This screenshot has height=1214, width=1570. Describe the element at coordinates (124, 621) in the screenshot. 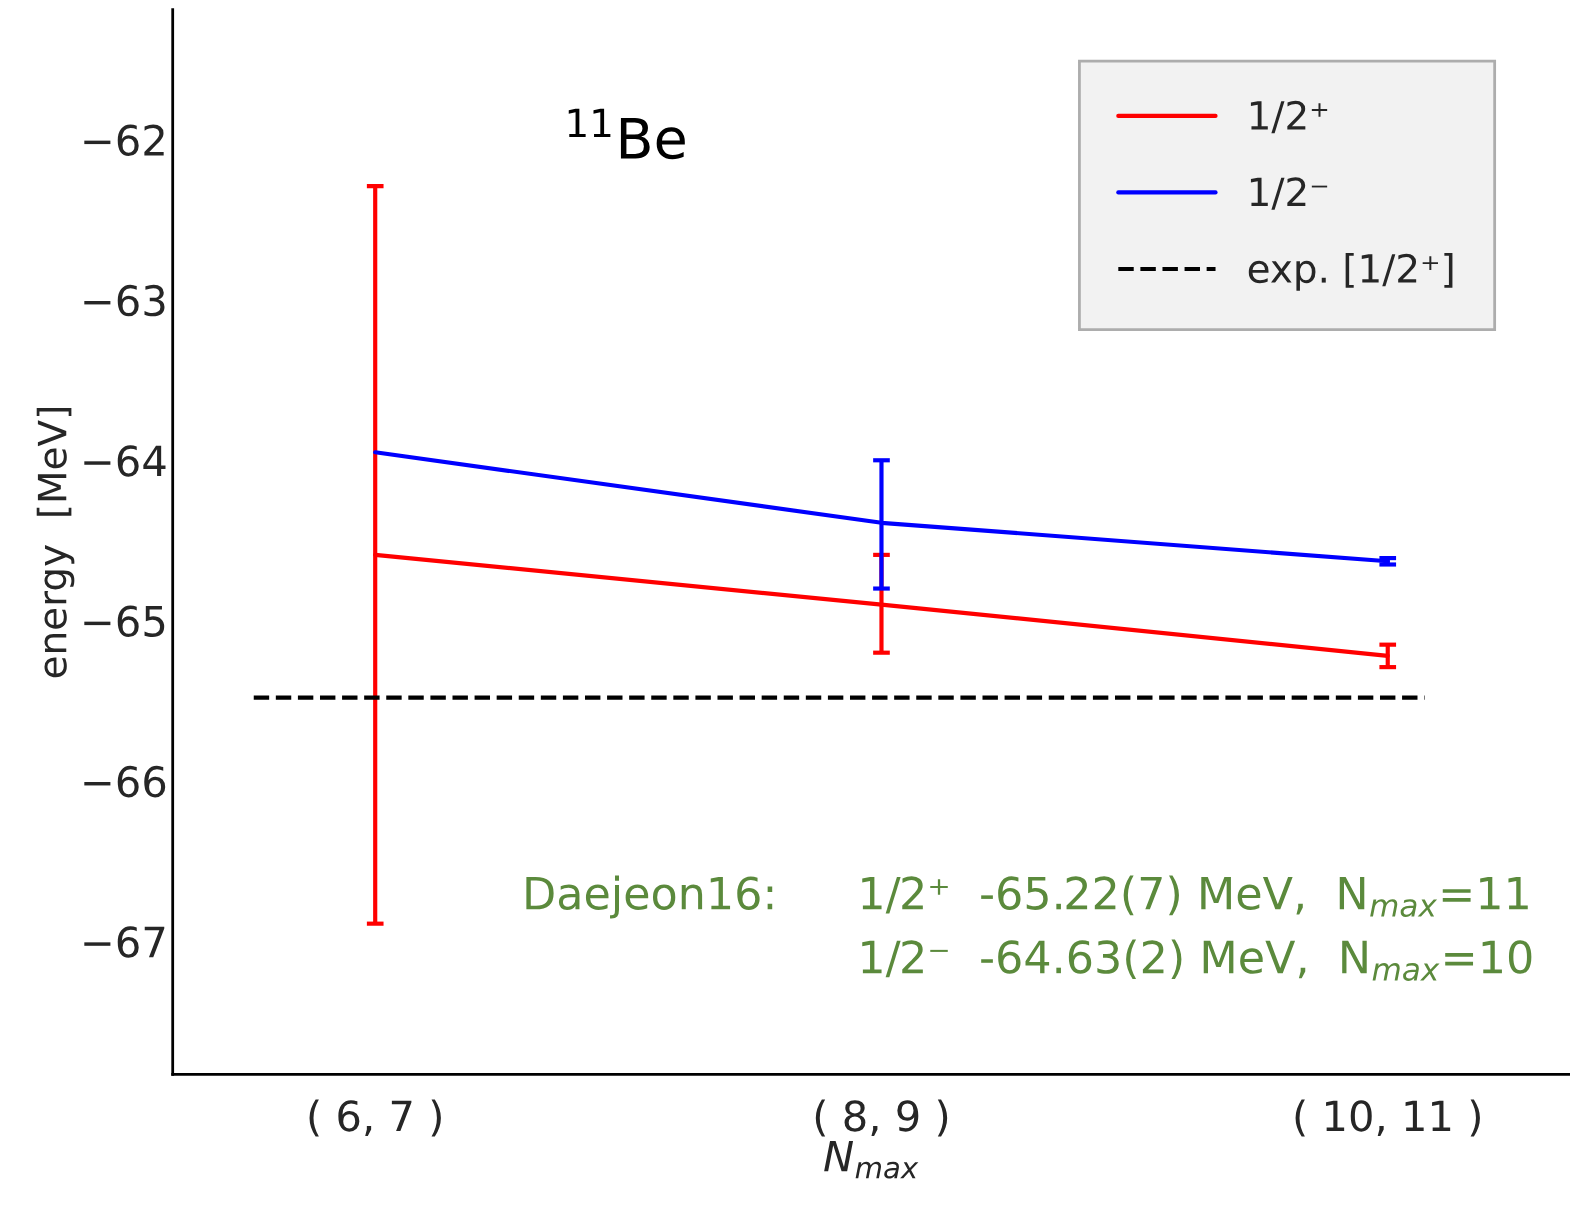

I see `y-tick-label: −65` at that location.